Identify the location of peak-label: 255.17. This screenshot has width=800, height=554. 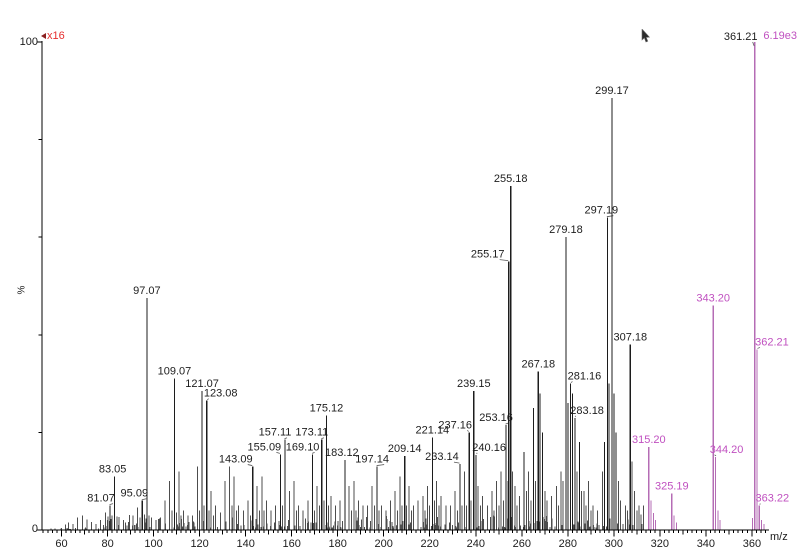
(488, 255).